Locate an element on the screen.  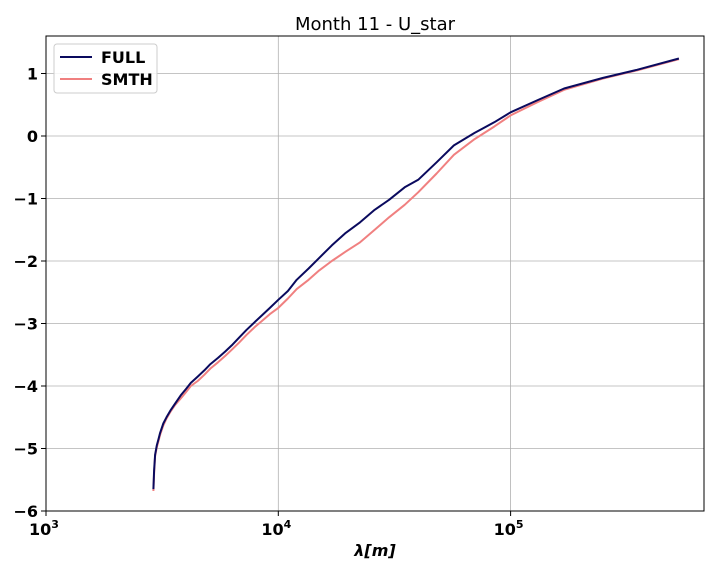
chart-title: Month 11 - U_star is located at coordinates (375, 24).